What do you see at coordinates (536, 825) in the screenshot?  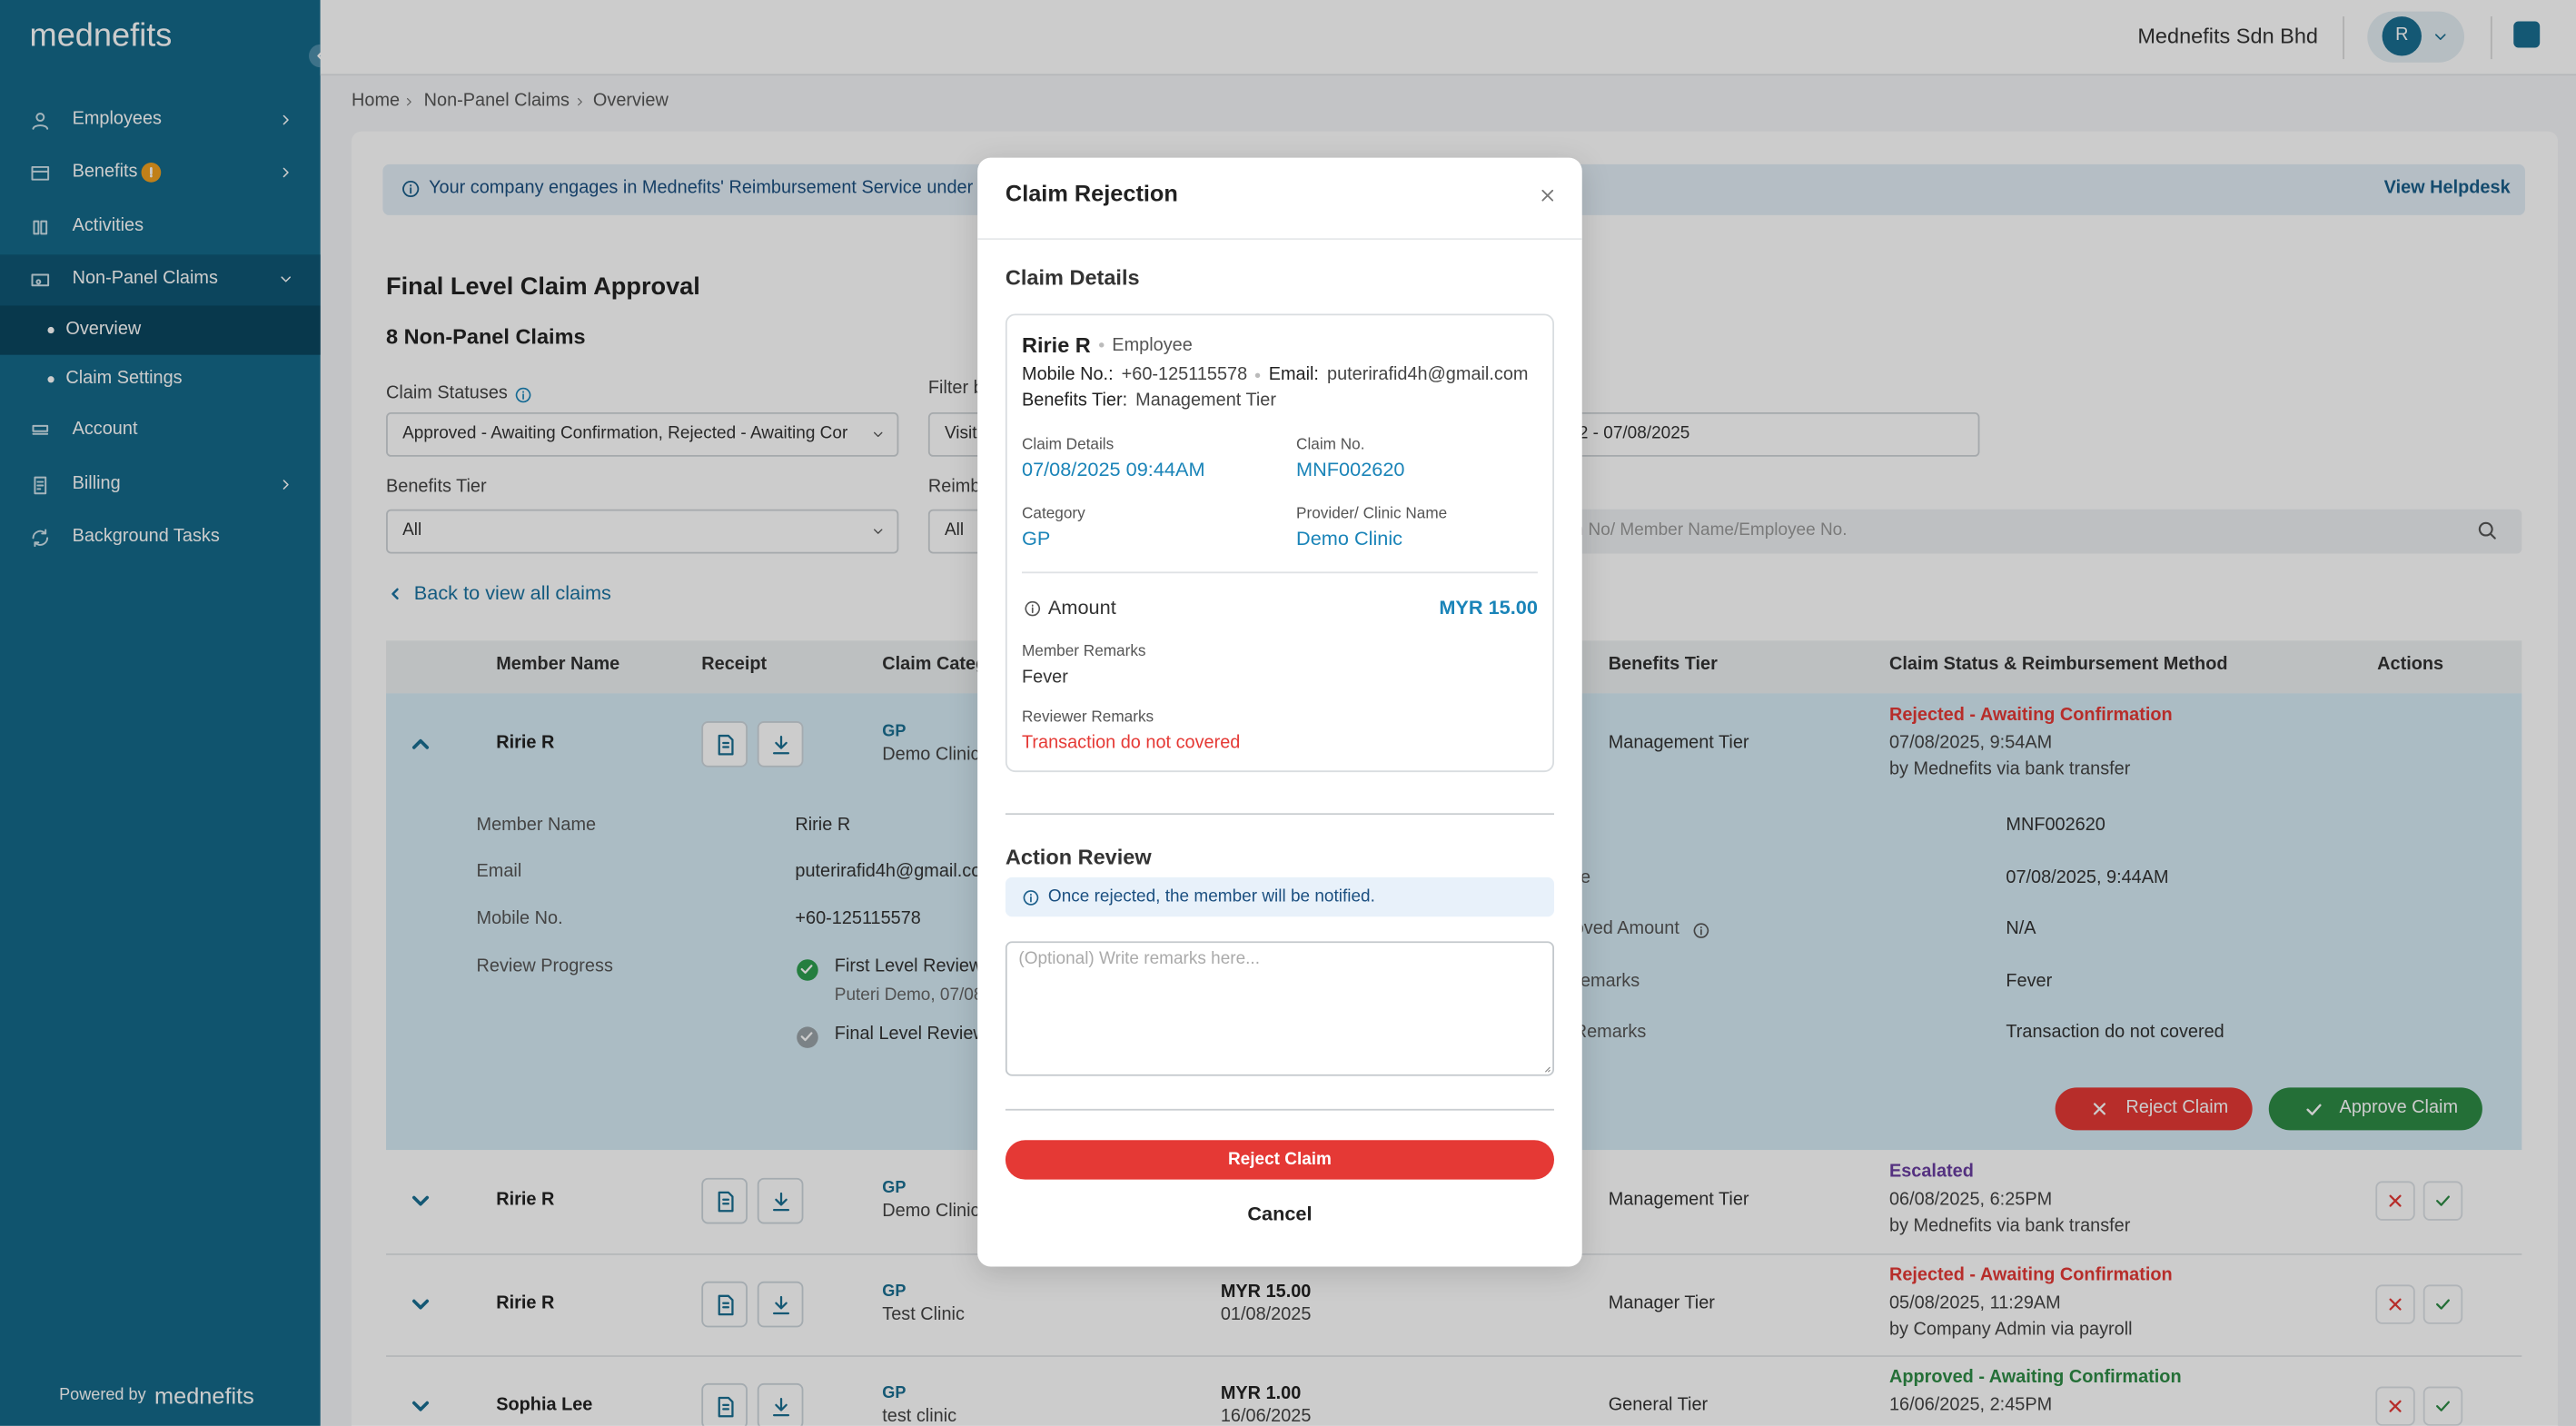 I see `detail-label: Member Name` at bounding box center [536, 825].